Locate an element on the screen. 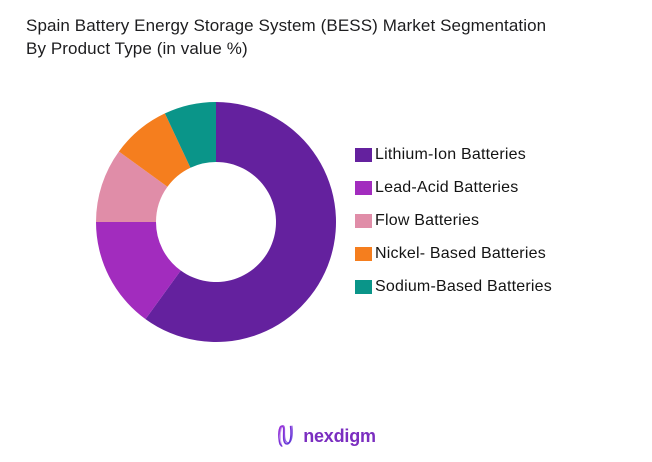  donut-slice-flow-batteries is located at coordinates (132, 186).